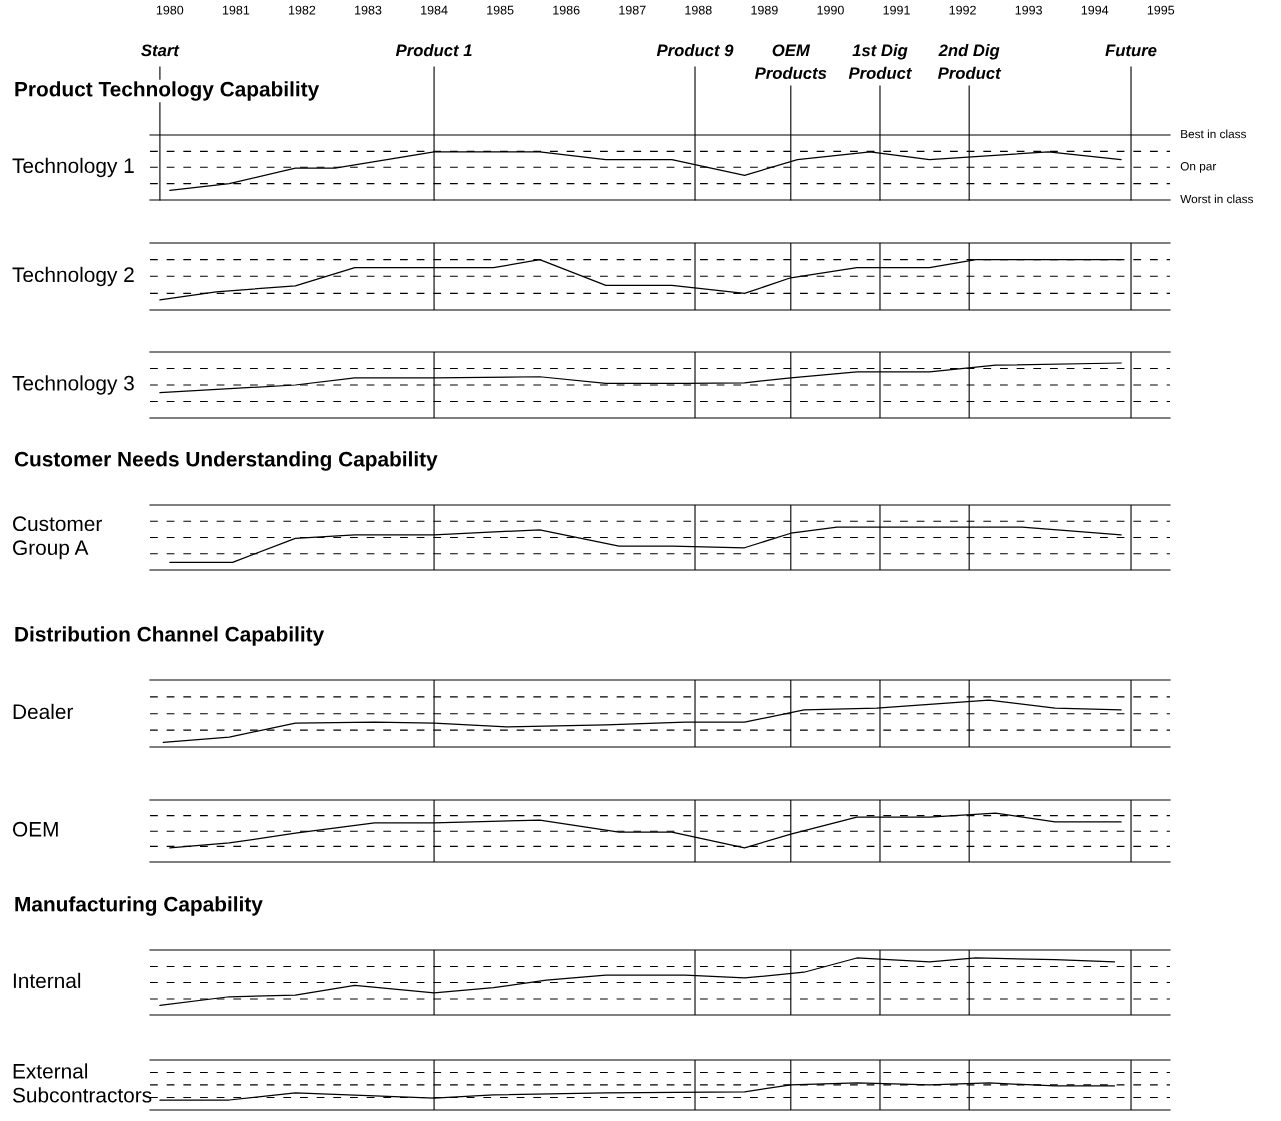 This screenshot has height=1121, width=1281. I want to click on x-tick-label: 1988, so click(698, 10).